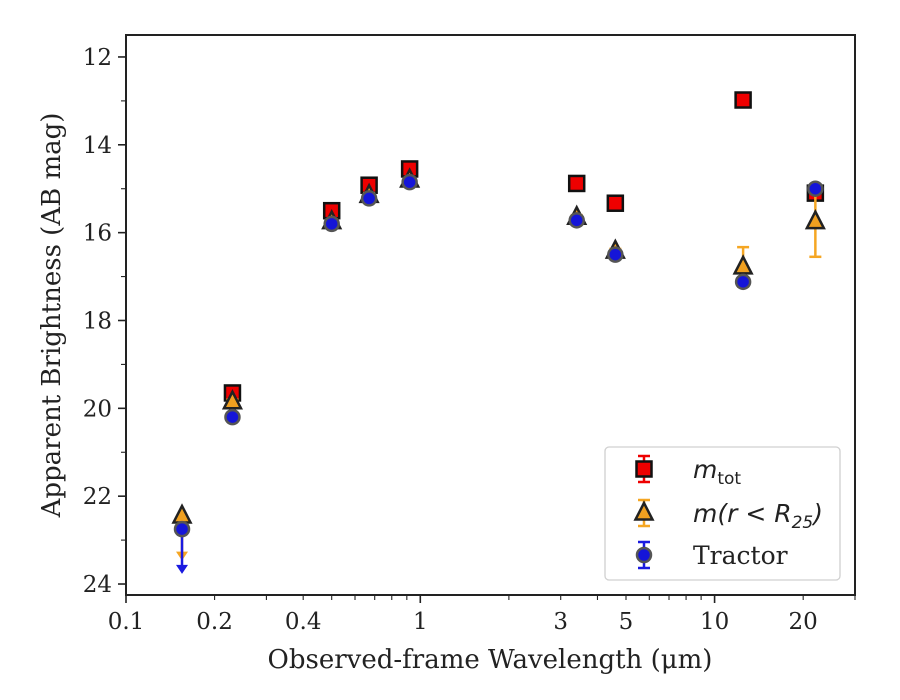 The height and width of the screenshot is (700, 900). Describe the element at coordinates (97, 321) in the screenshot. I see `y-tick-label: 18` at that location.